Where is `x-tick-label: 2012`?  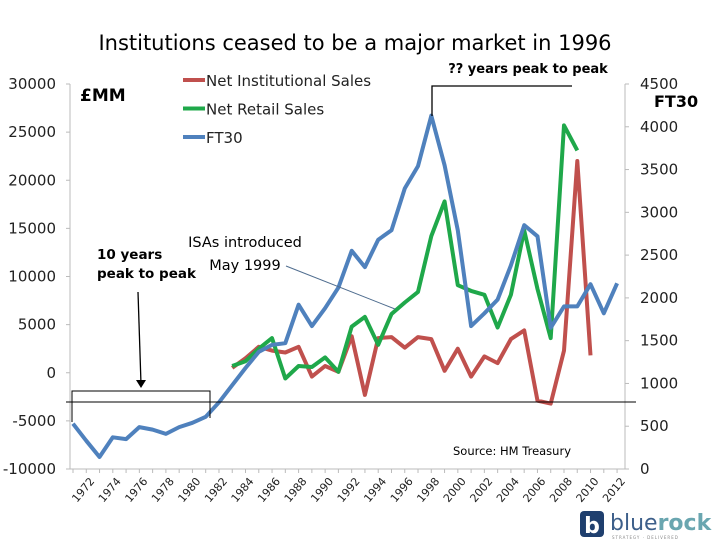
x-tick-label: 2012 is located at coordinates (614, 490).